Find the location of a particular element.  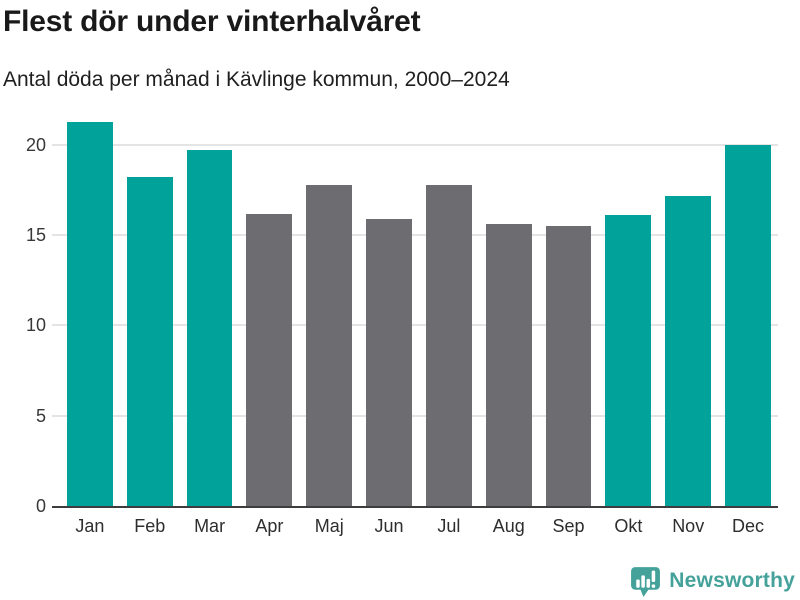

y-tick-label-0: 0 is located at coordinates (40, 506).